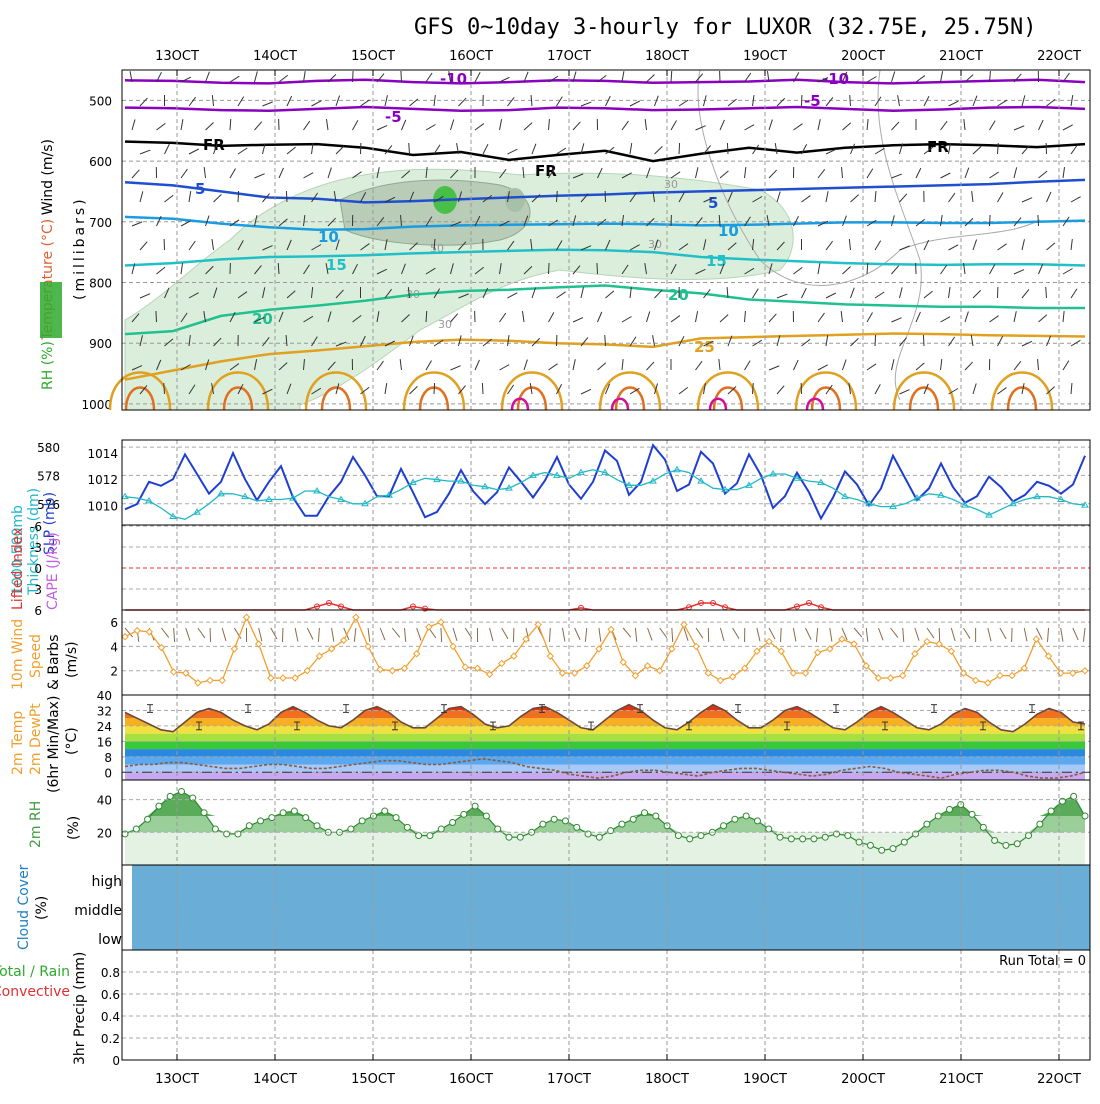 This screenshot has width=1100, height=1104. Describe the element at coordinates (1059, 1079) in the screenshot. I see `x-tick-label-bottom: 22OCT` at that location.